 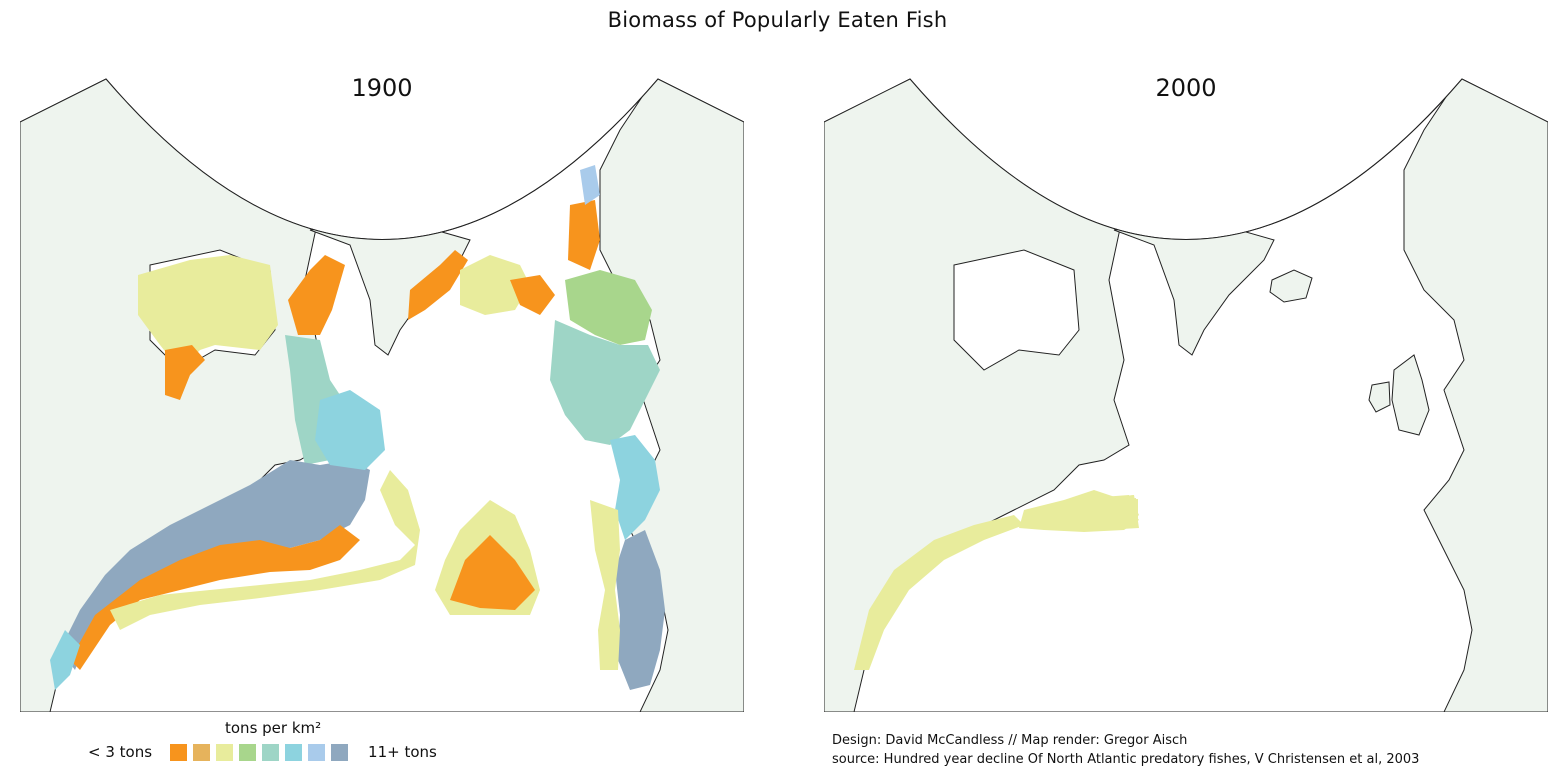 What do you see at coordinates (438, 285) in the screenshot?
I see `biomass-greenland-east` at bounding box center [438, 285].